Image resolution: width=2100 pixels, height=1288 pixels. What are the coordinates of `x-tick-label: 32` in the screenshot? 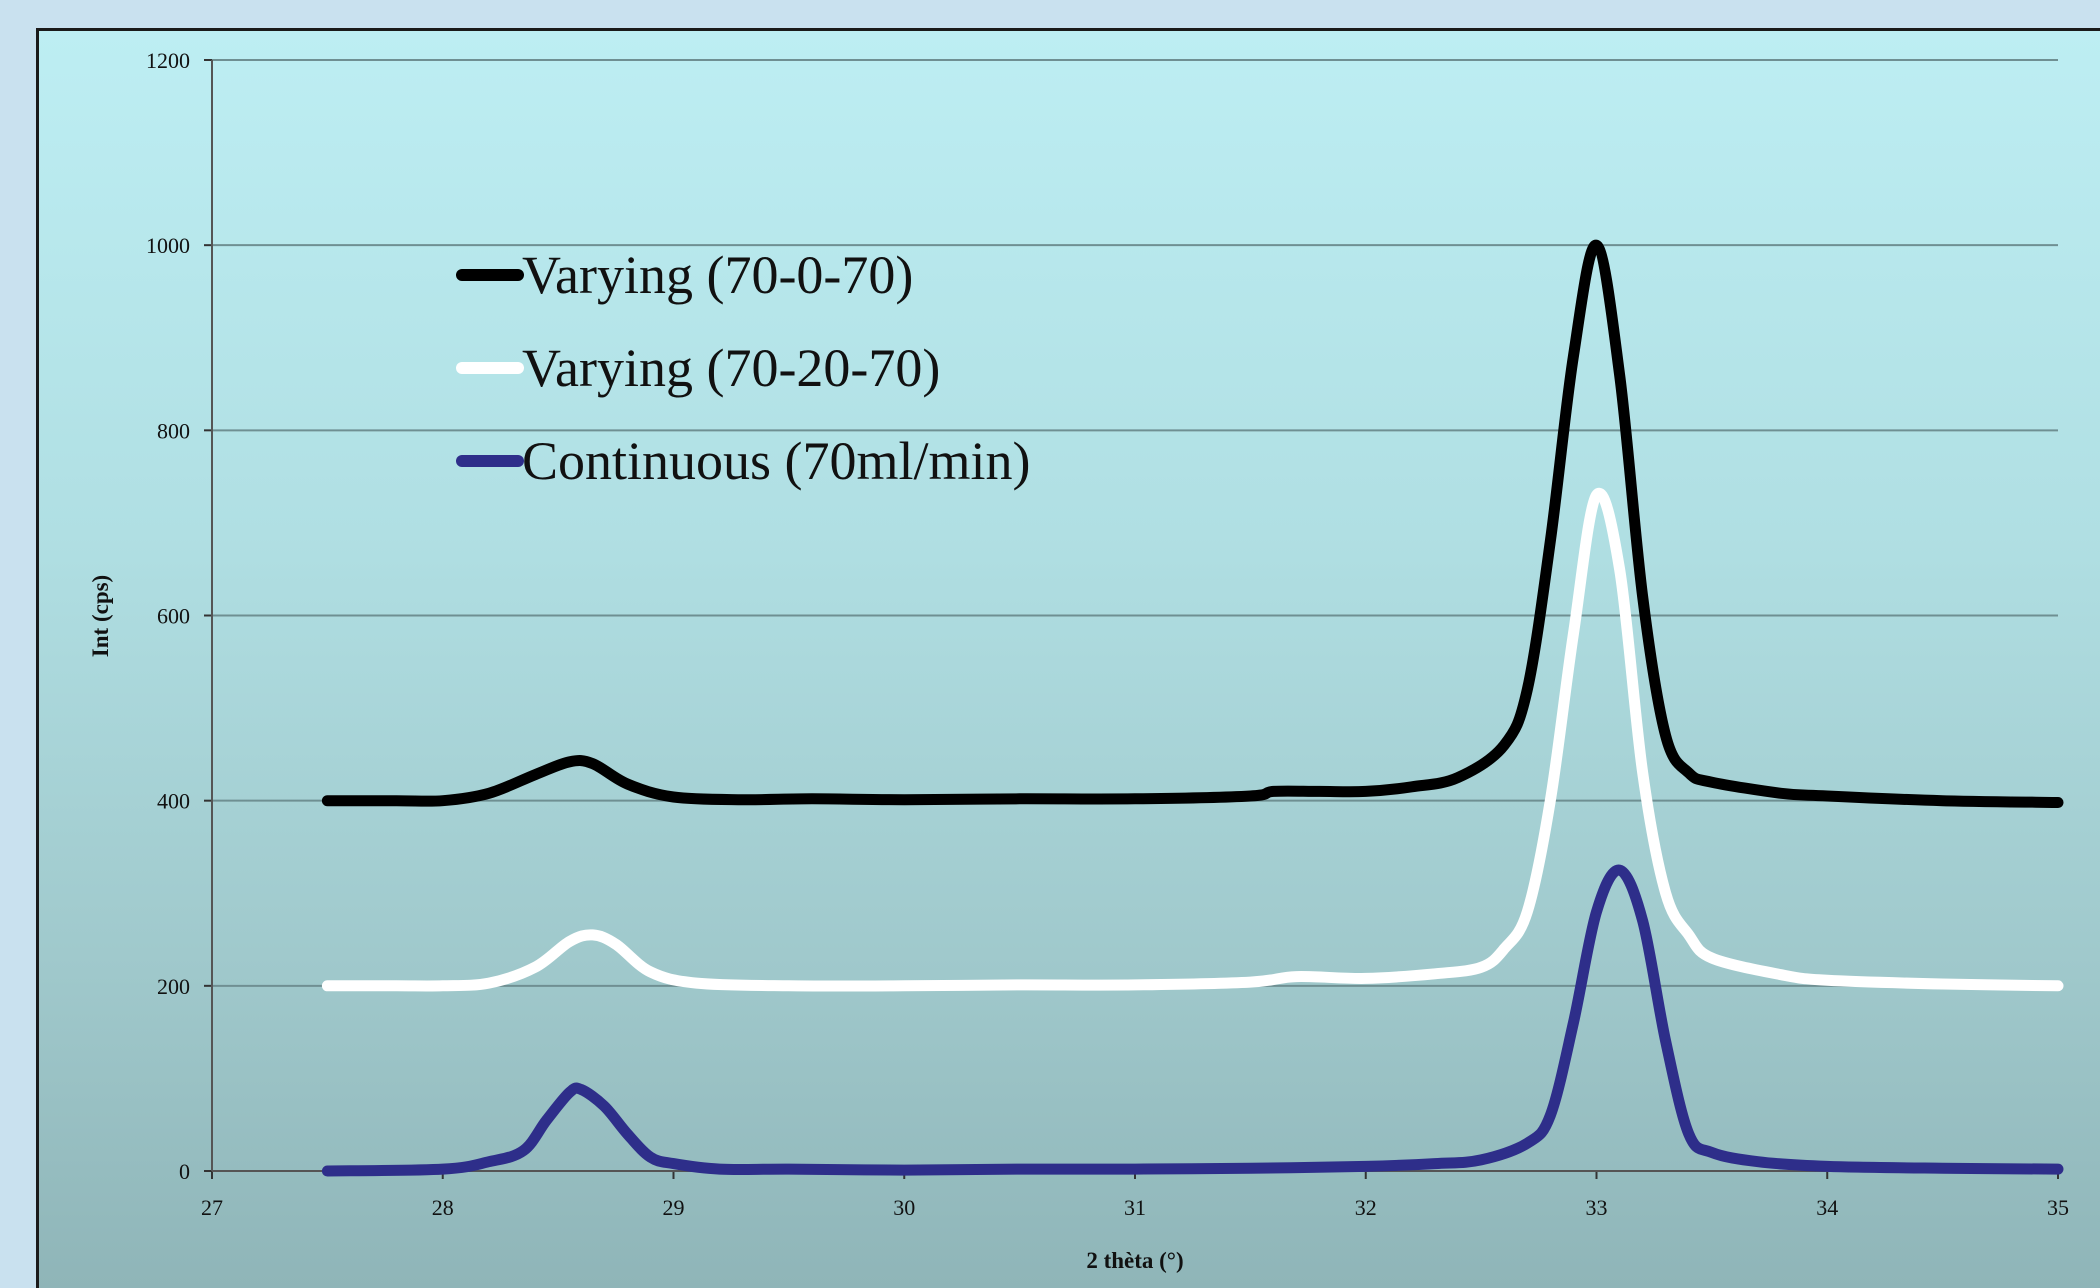 It's located at (1366, 1207).